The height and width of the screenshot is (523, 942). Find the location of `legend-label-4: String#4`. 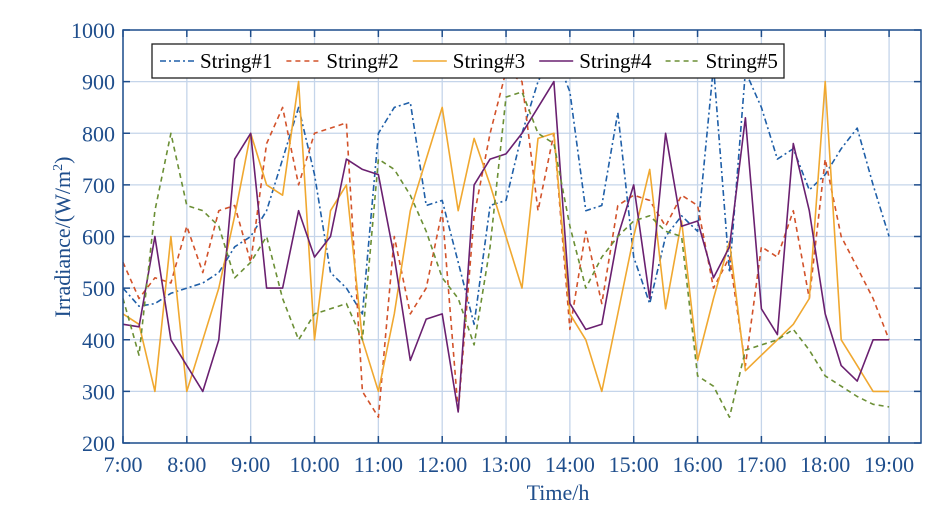

legend-label-4: String#4 is located at coordinates (615, 61).